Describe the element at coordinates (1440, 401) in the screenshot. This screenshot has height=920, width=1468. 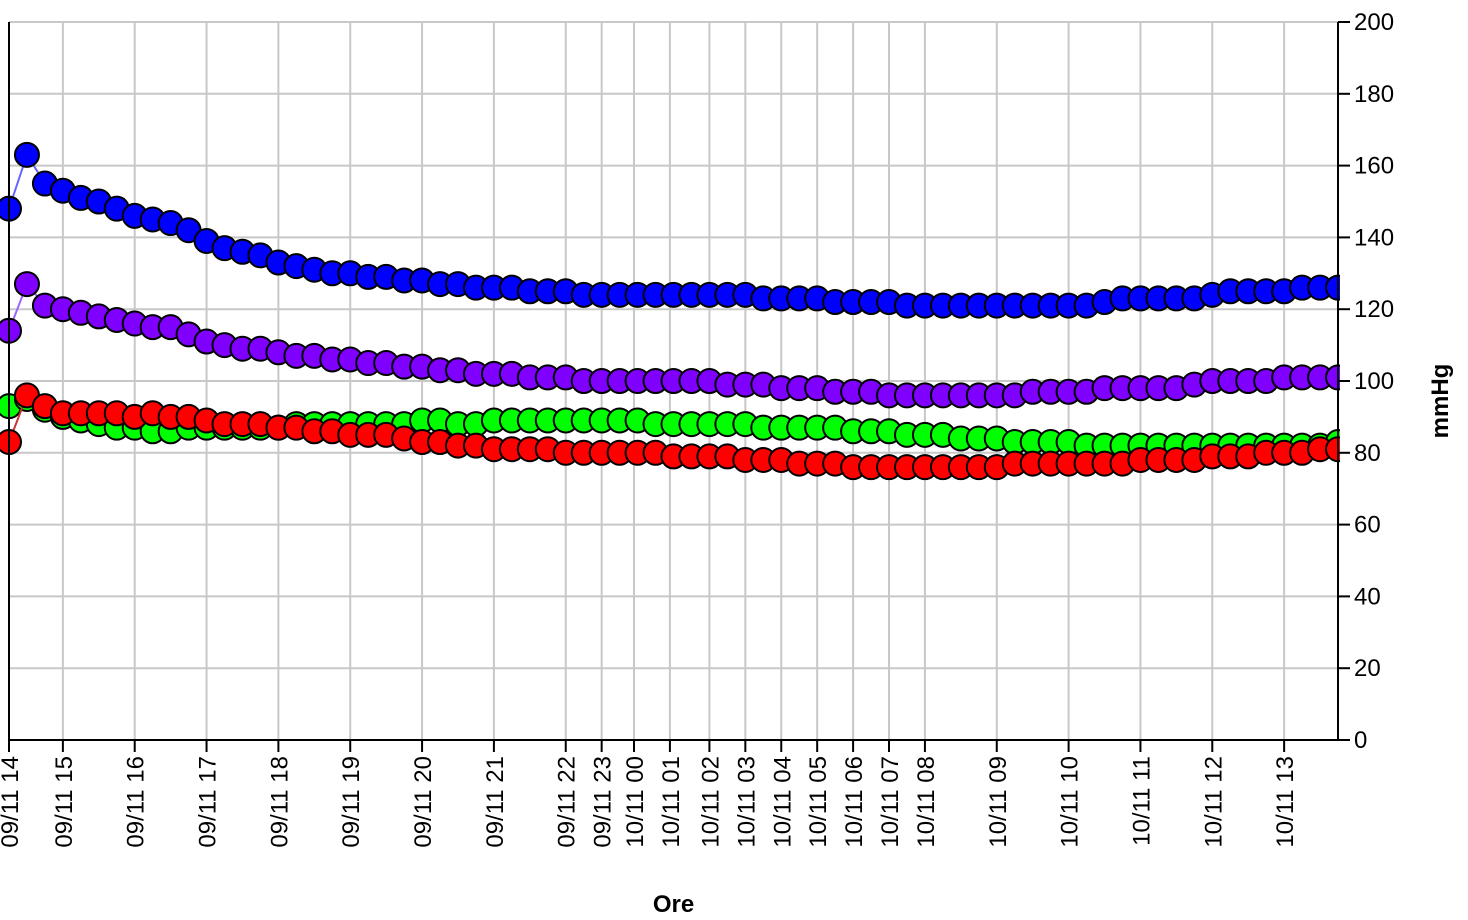
I see `y-axis-title: mmHg` at that location.